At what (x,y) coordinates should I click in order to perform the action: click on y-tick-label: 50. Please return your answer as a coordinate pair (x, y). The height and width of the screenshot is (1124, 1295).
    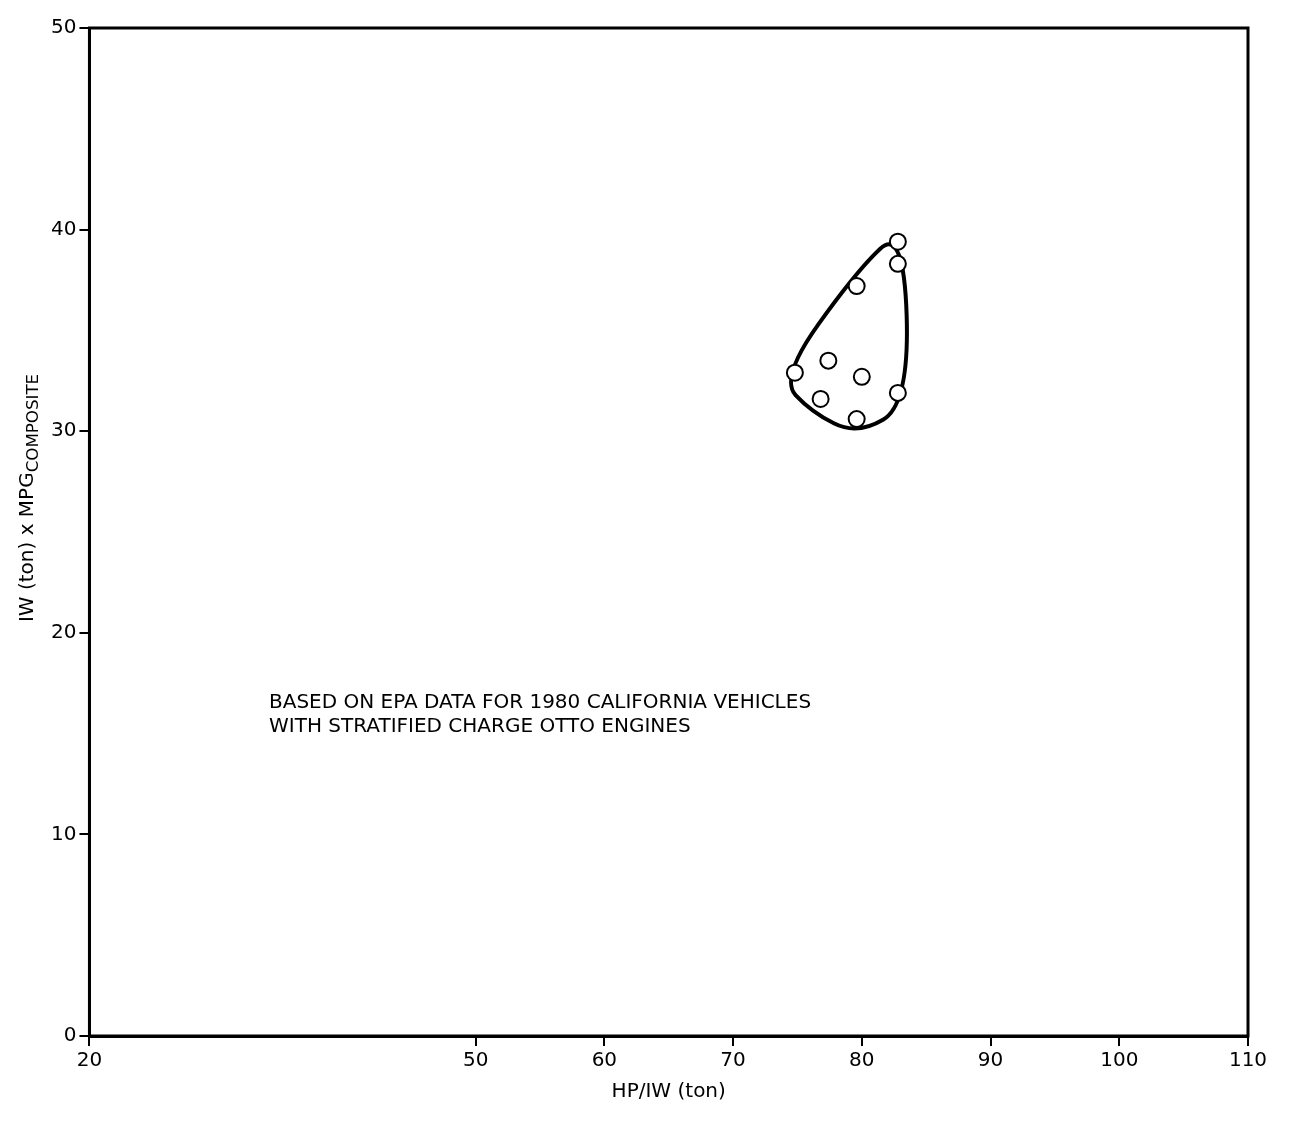
    Looking at the image, I should click on (64, 26).